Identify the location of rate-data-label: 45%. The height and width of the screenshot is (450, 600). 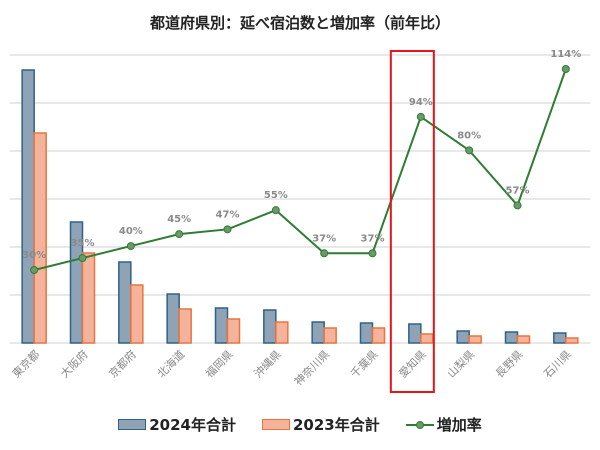
(179, 219).